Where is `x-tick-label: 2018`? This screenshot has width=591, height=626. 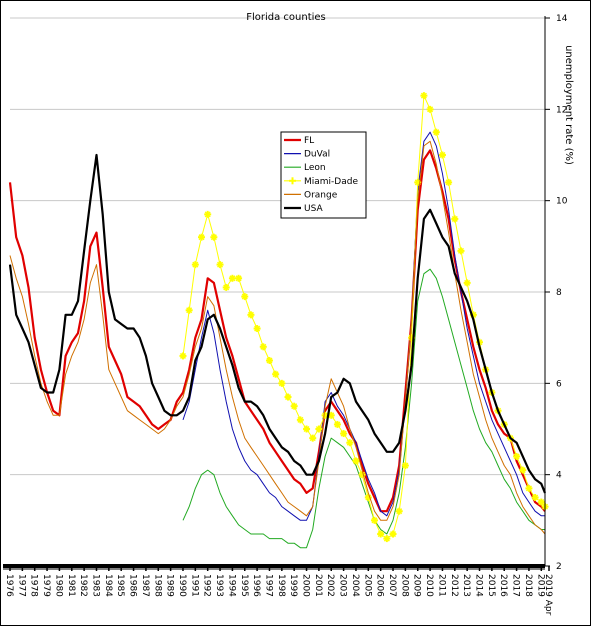
x-tick-label: 2018 is located at coordinates (528, 585).